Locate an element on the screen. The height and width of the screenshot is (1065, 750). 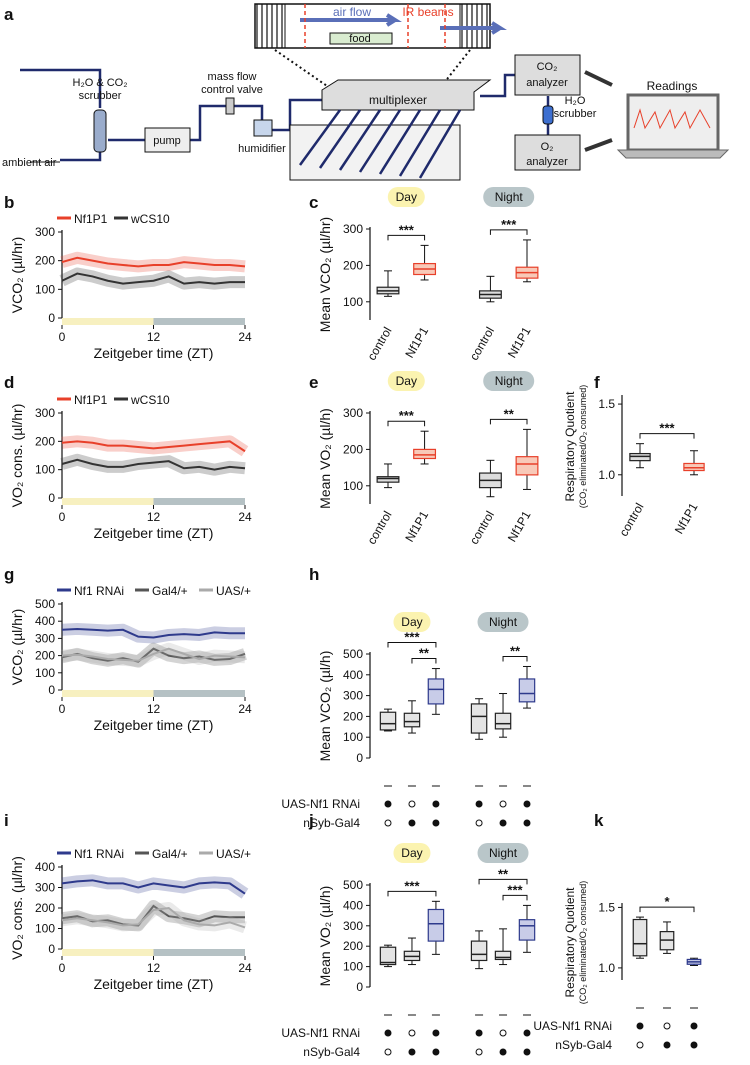
label: scrubber is located at coordinates (100, 96).